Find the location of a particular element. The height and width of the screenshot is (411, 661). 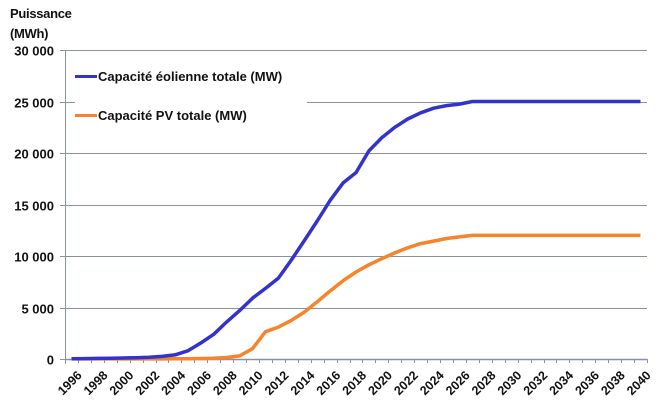

legend-item-wind: Capacité éolienne totale (MW) is located at coordinates (191, 76).